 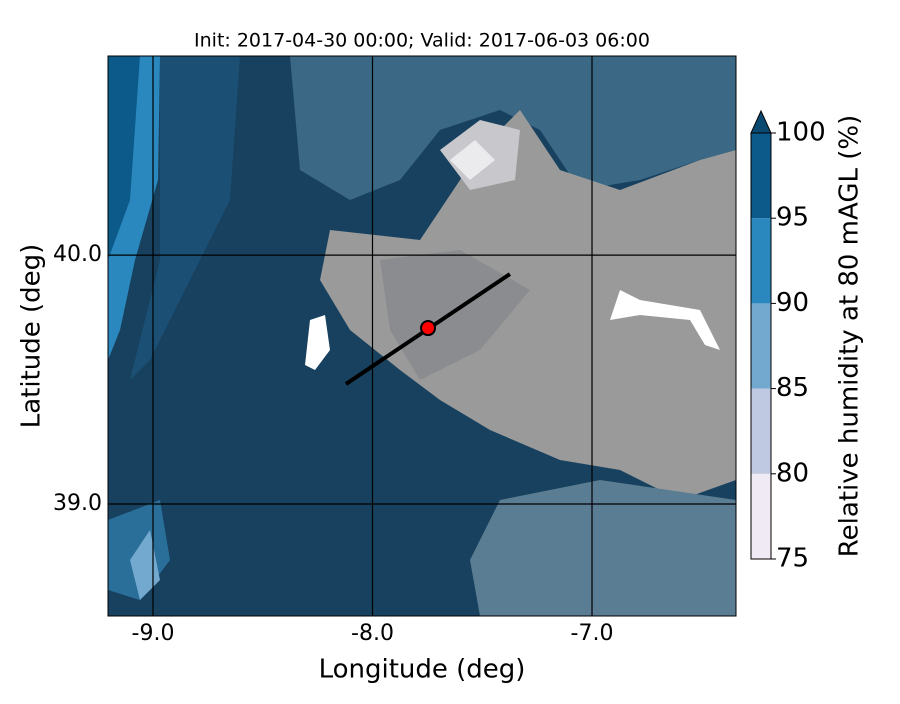 I want to click on site-marker, so click(x=428, y=328).